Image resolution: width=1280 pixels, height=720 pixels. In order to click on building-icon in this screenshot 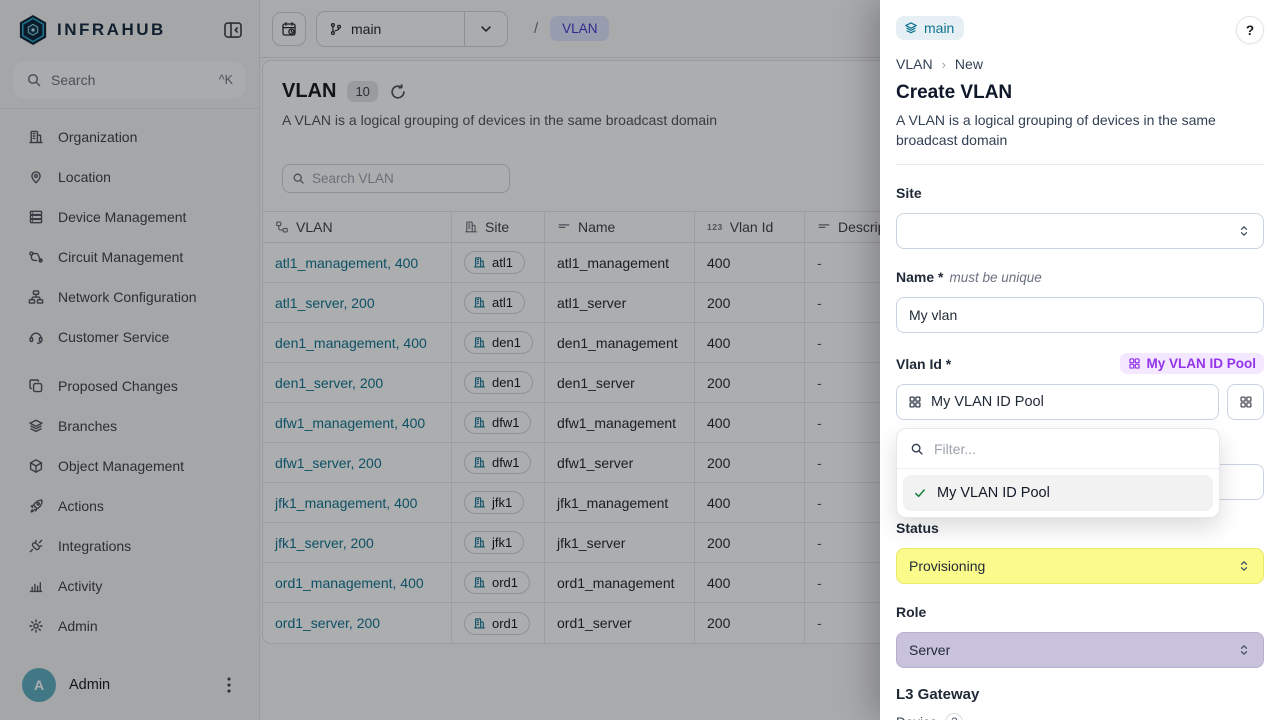, I will do `click(479, 422)`.